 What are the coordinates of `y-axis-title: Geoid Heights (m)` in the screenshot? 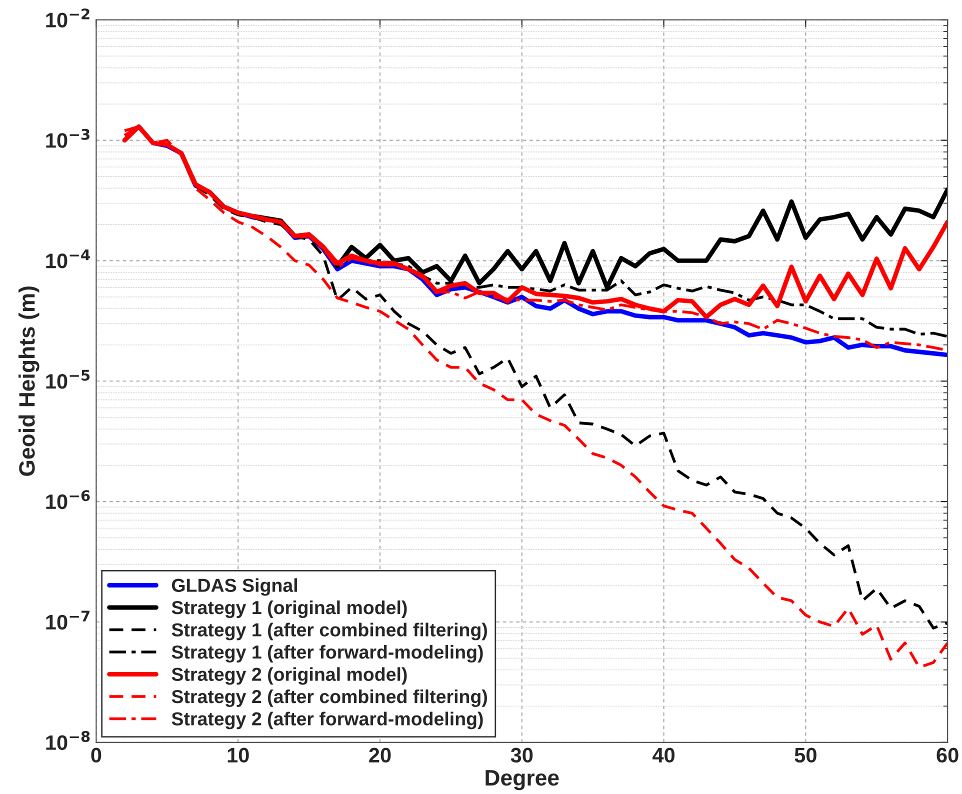 It's located at (29, 381).